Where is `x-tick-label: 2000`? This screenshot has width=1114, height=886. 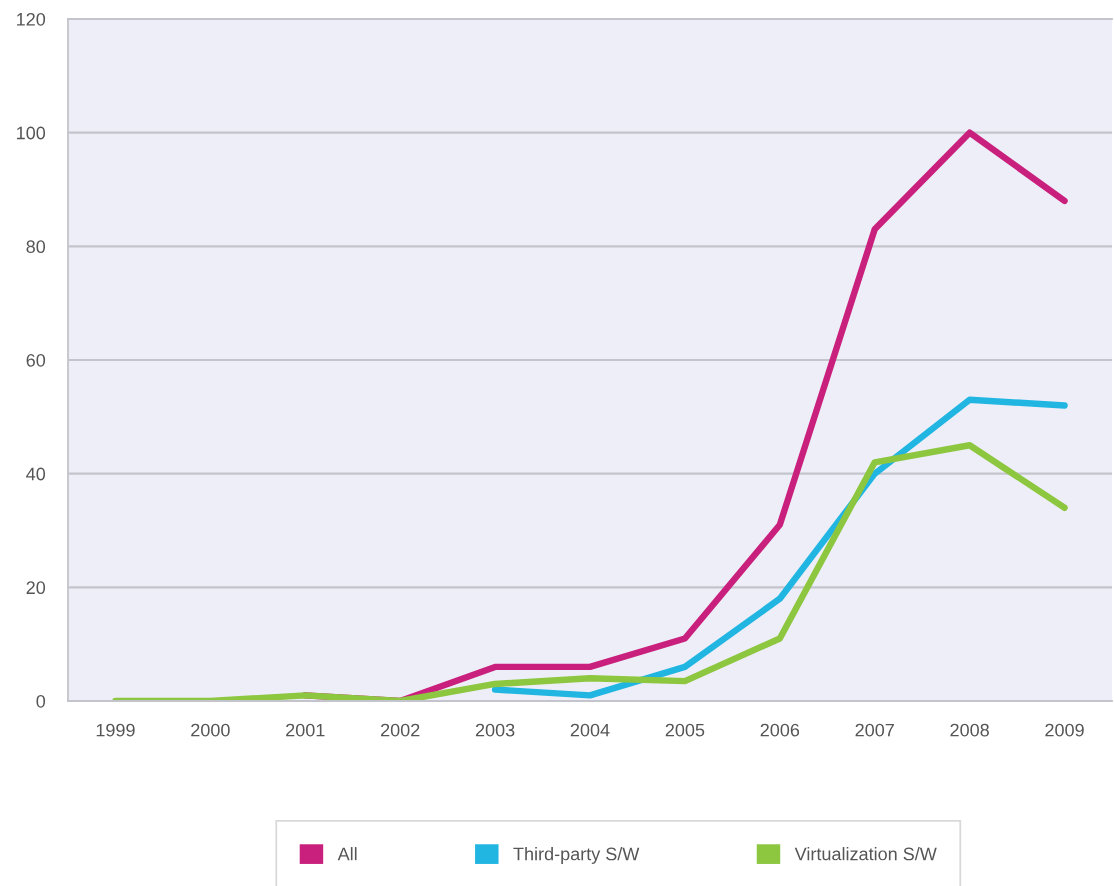 x-tick-label: 2000 is located at coordinates (210, 730).